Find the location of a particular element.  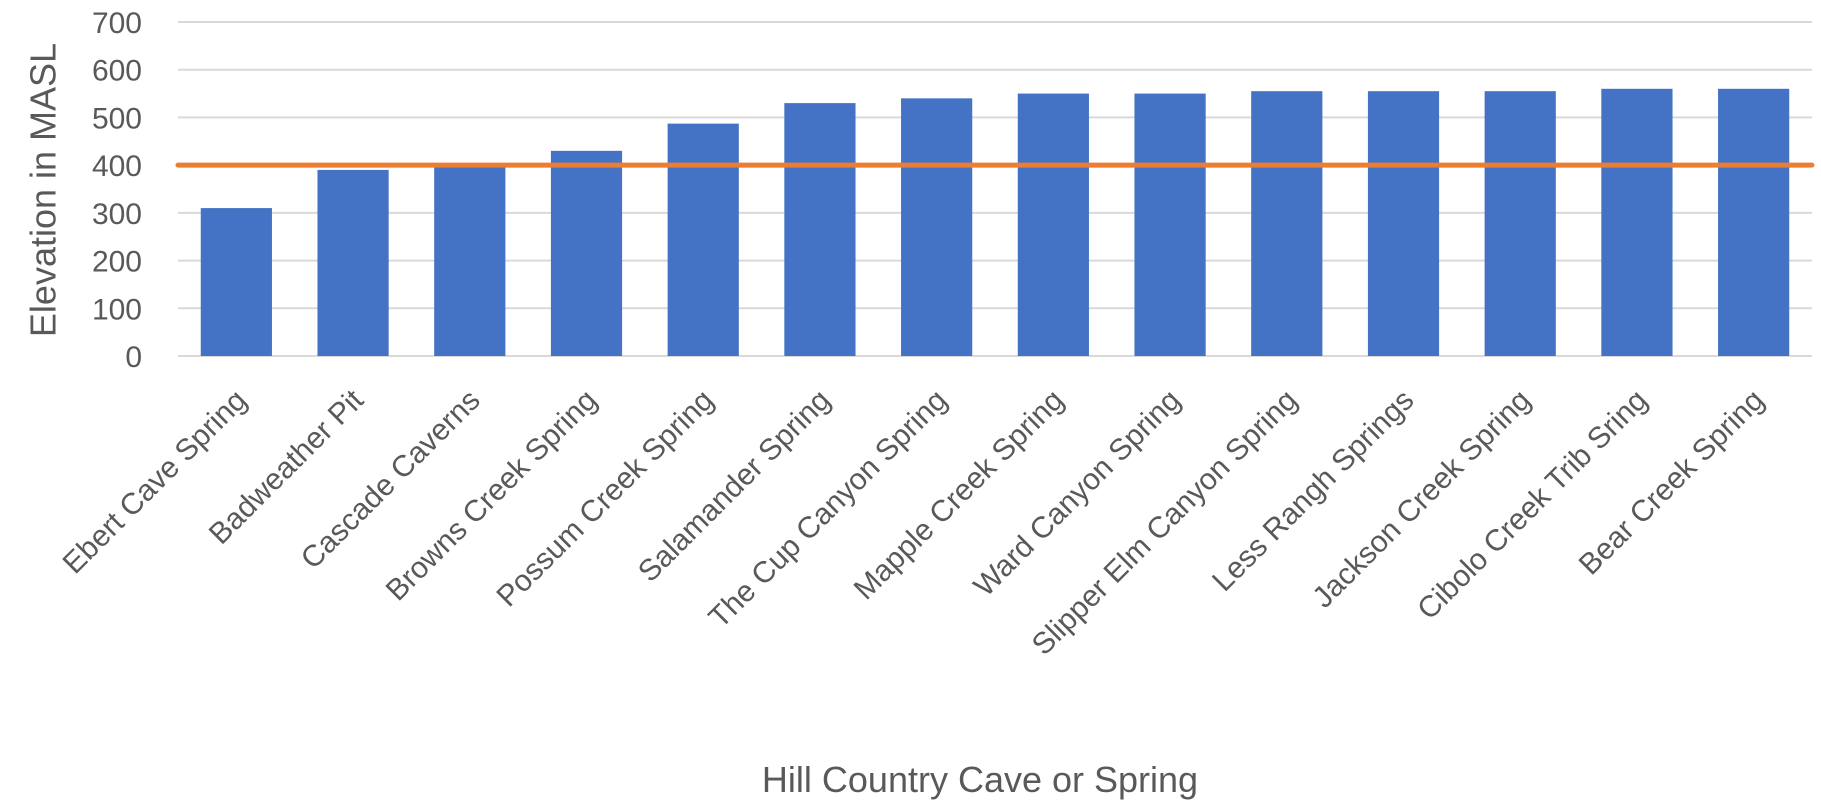

y-tick-label: 700 is located at coordinates (117, 23).